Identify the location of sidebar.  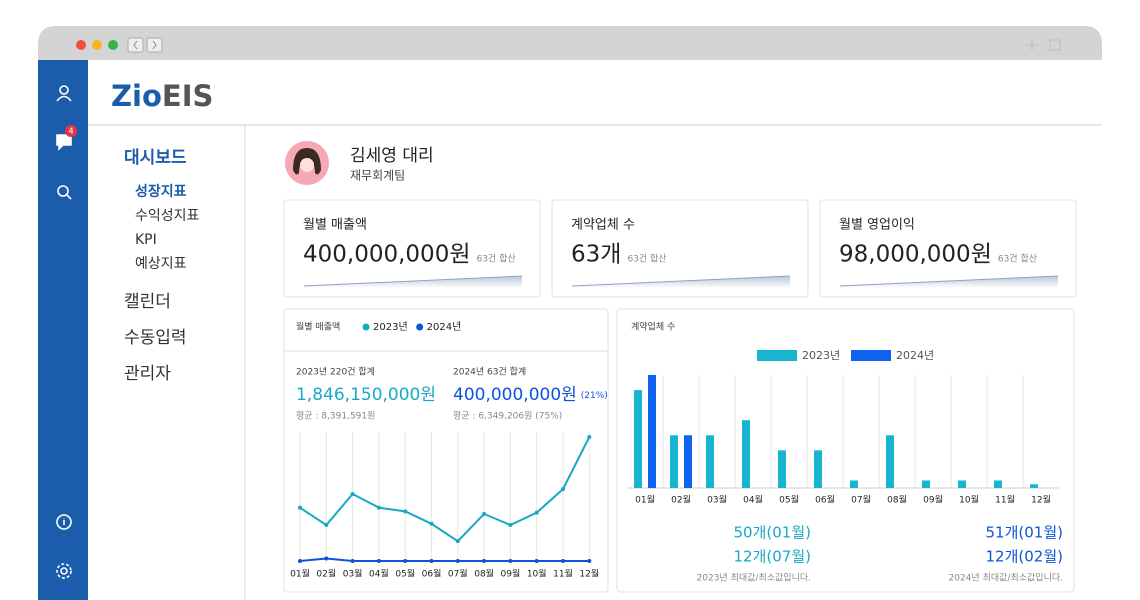
(63, 330).